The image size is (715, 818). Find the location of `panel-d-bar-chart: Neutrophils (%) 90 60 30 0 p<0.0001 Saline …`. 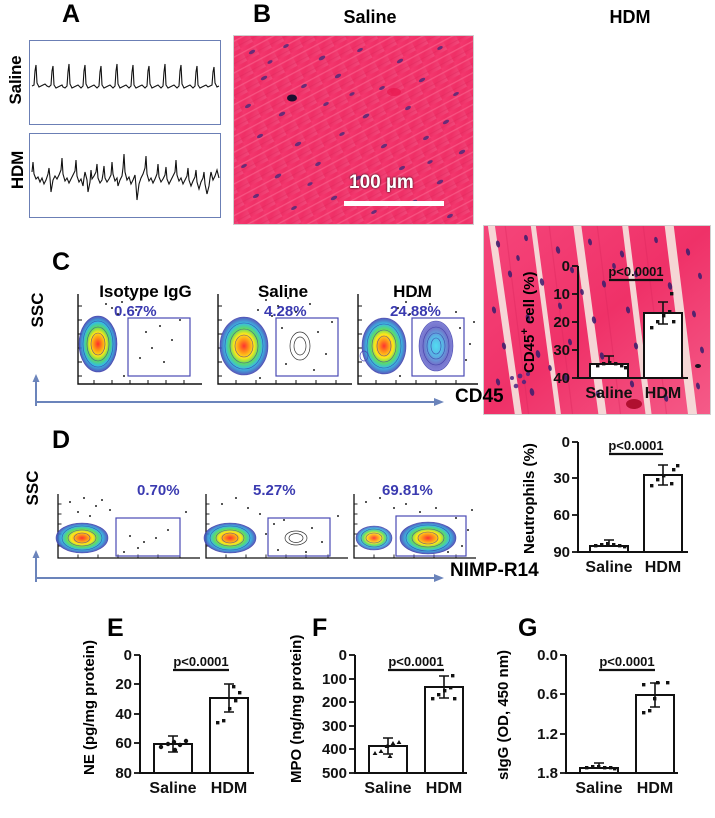

panel-d-bar-chart: Neutrophils (%) 90 60 30 0 p<0.0001 Saline … is located at coordinates (615, 509).